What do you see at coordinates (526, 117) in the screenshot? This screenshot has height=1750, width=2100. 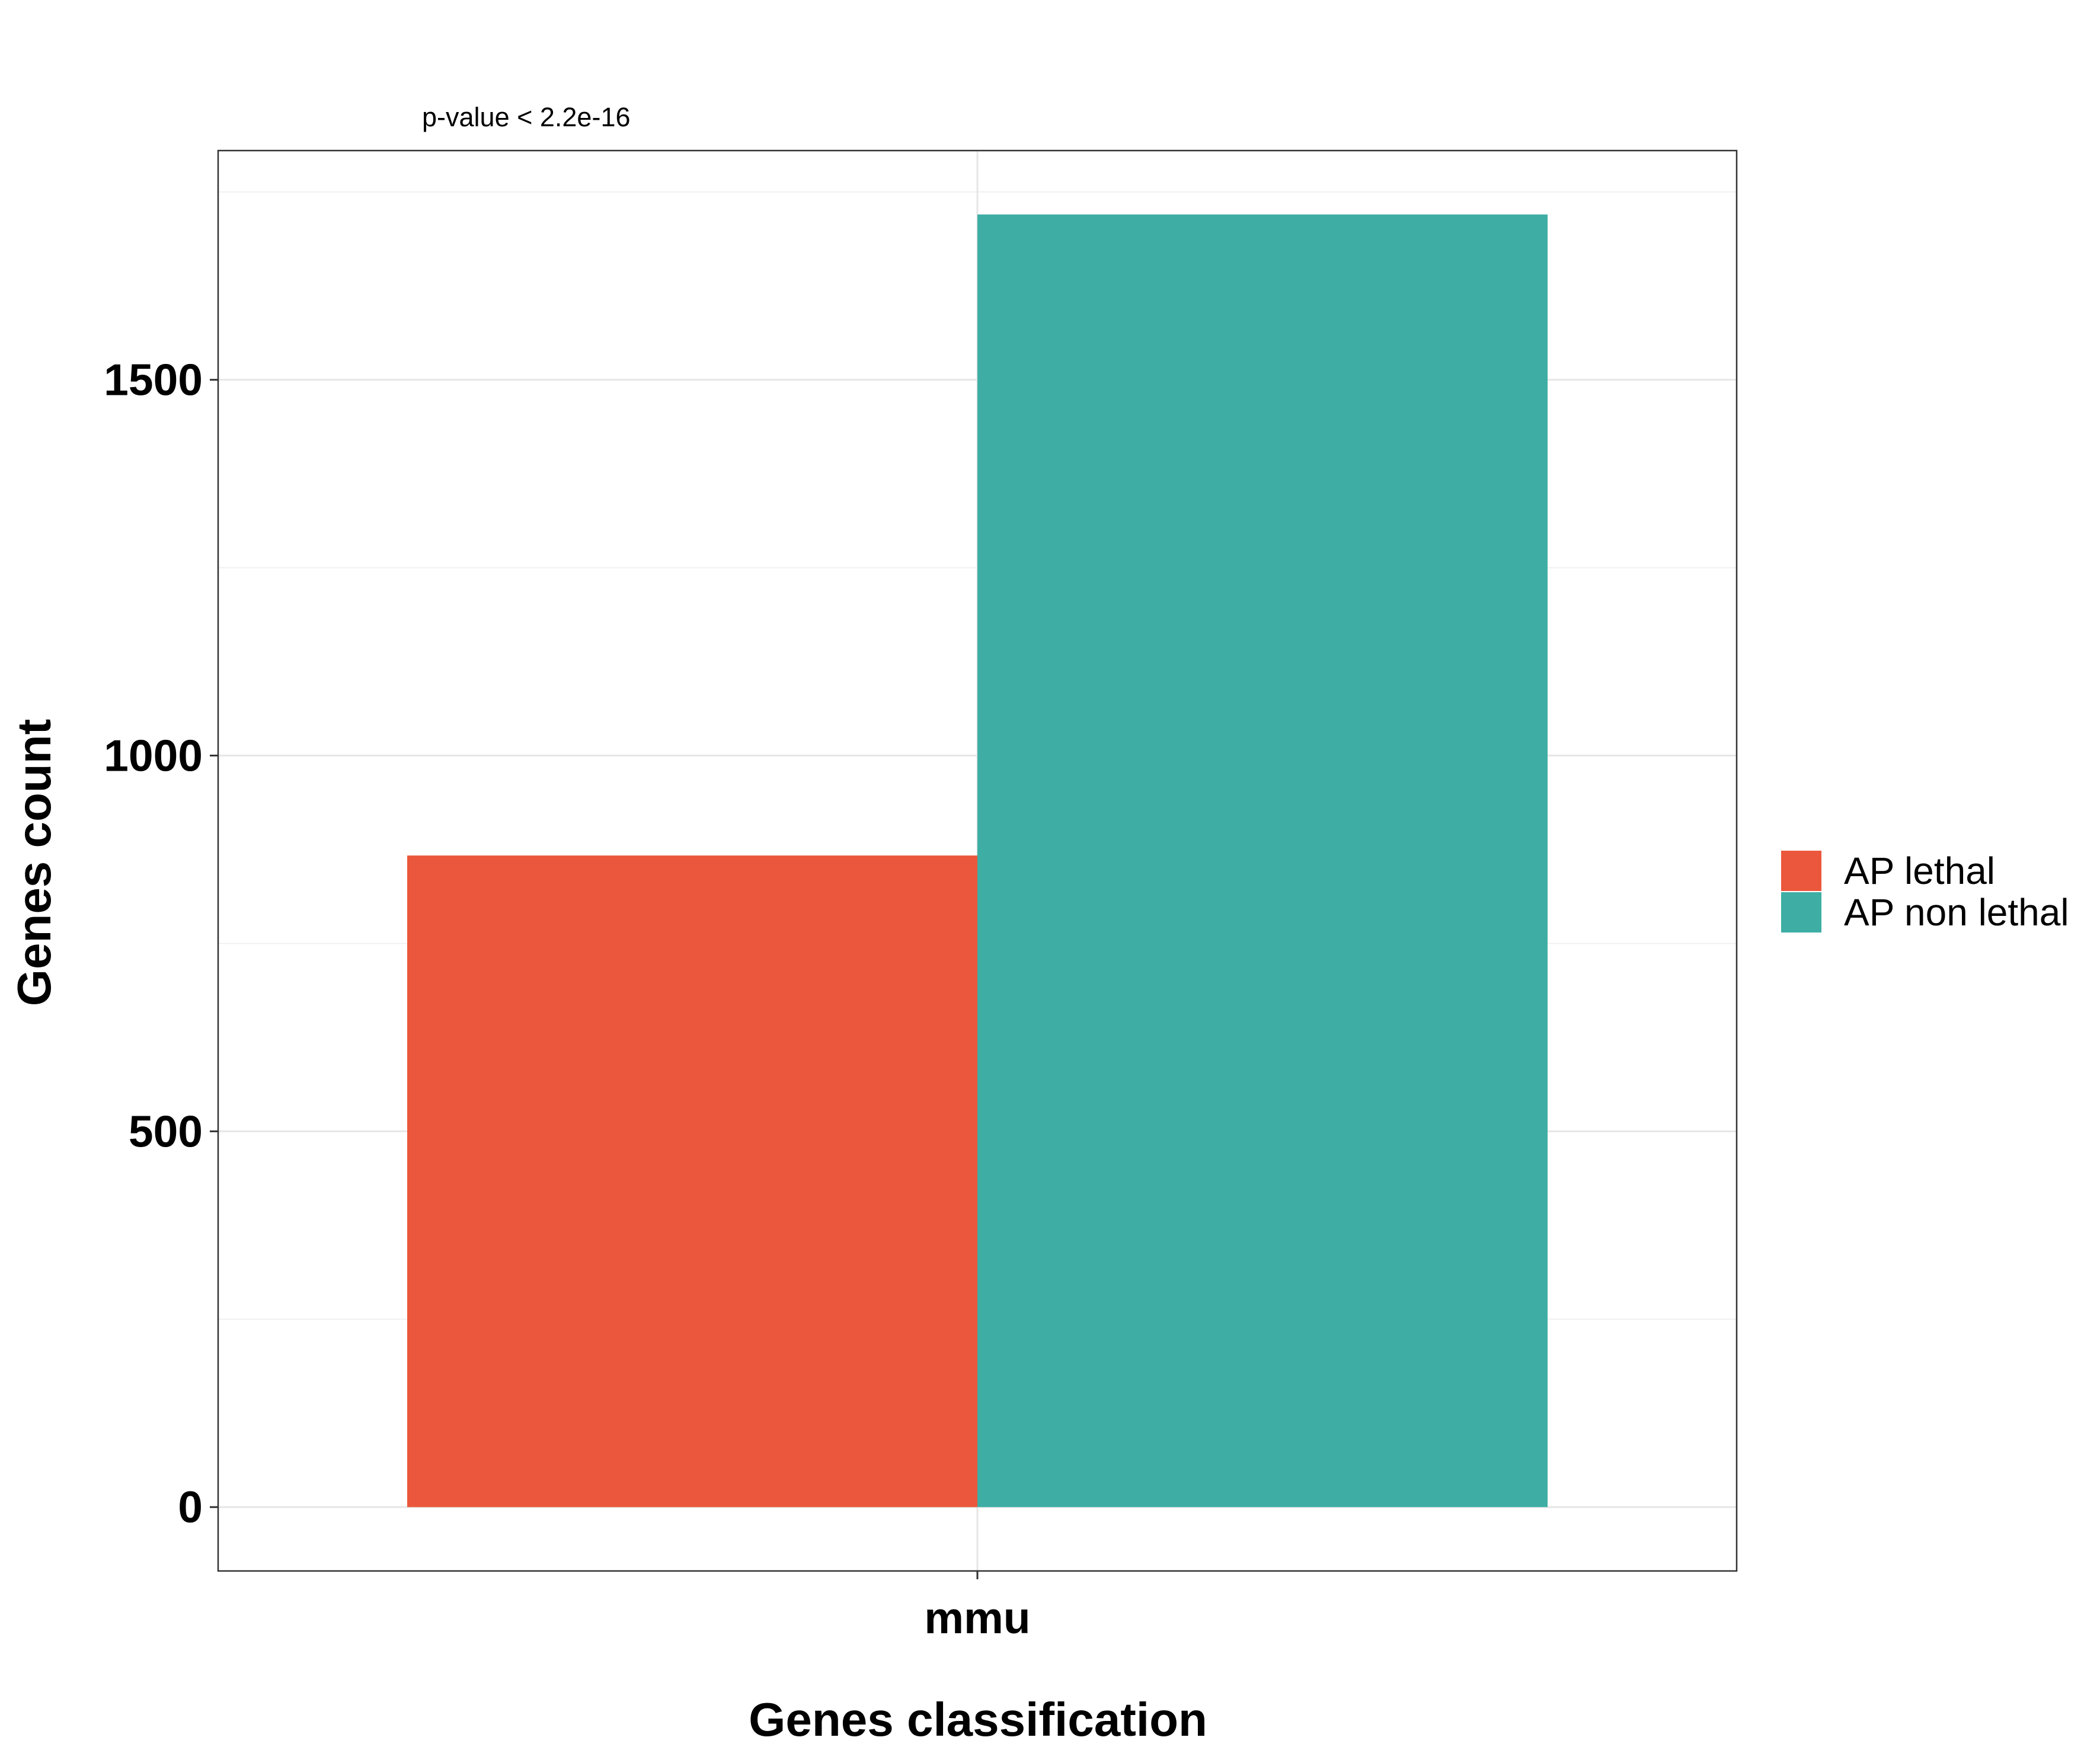 I see `p-value-annotation: p-value < 2.2e-16` at bounding box center [526, 117].